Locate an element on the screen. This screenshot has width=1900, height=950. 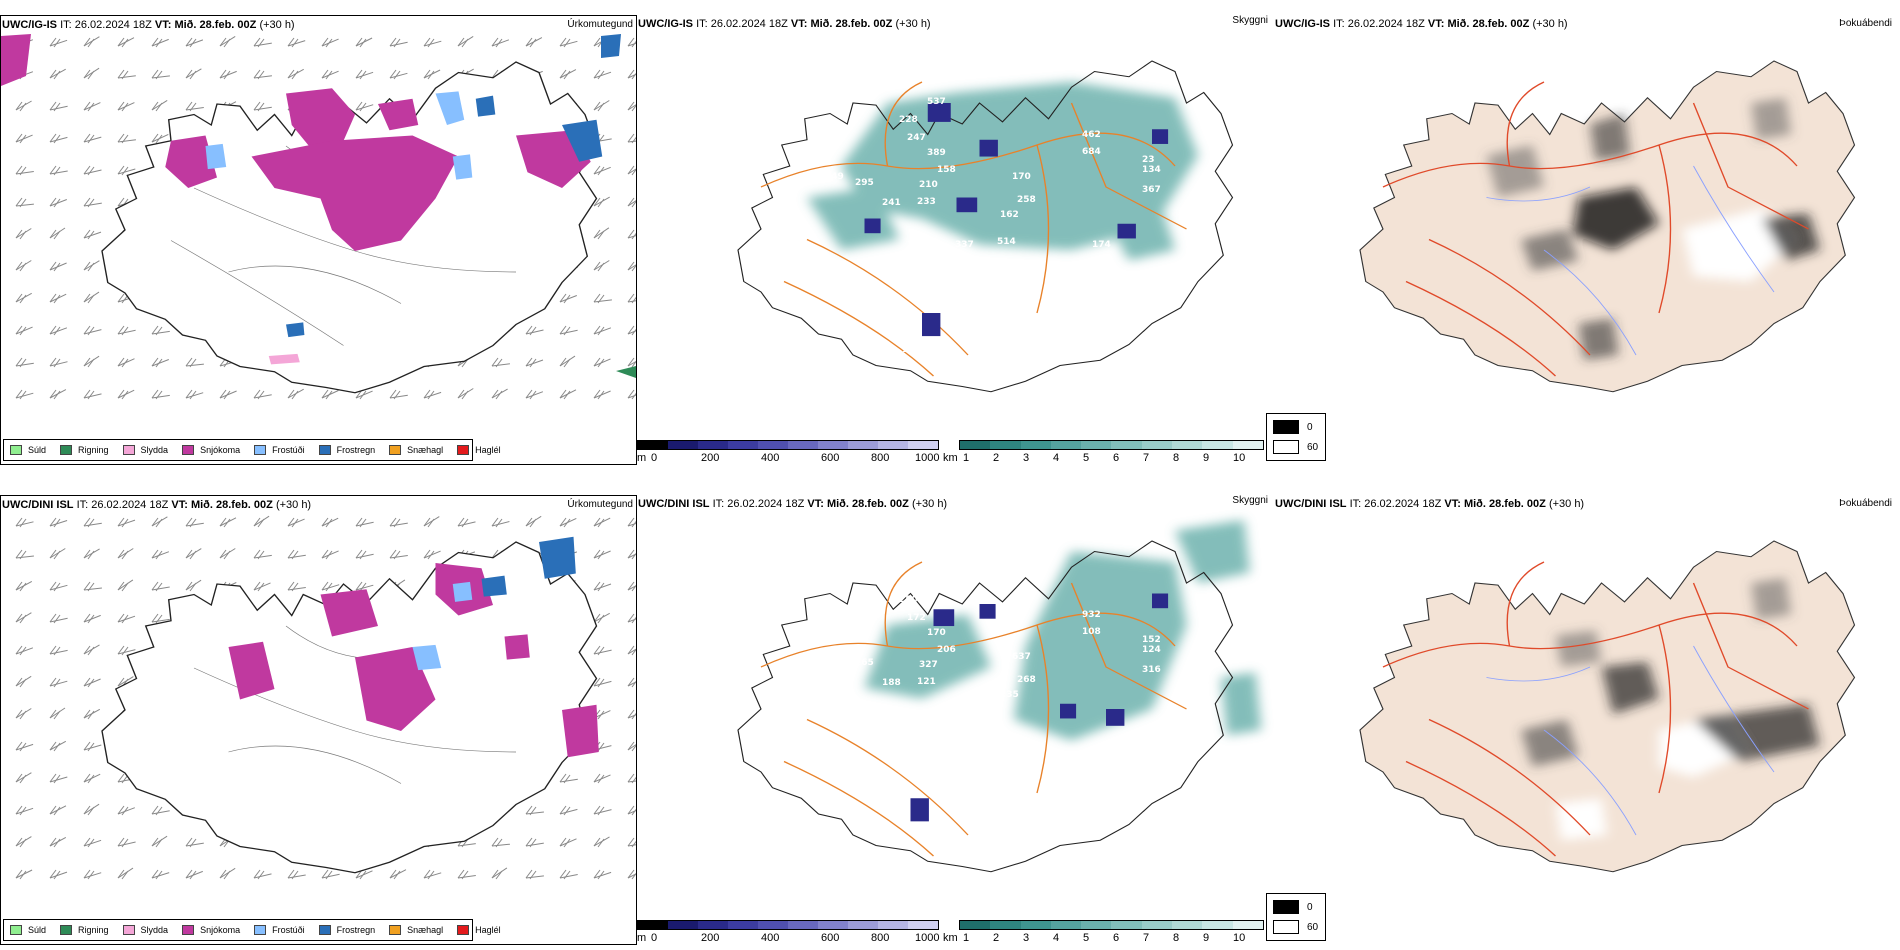
visibility-value-label: 327 is located at coordinates (928, 665).